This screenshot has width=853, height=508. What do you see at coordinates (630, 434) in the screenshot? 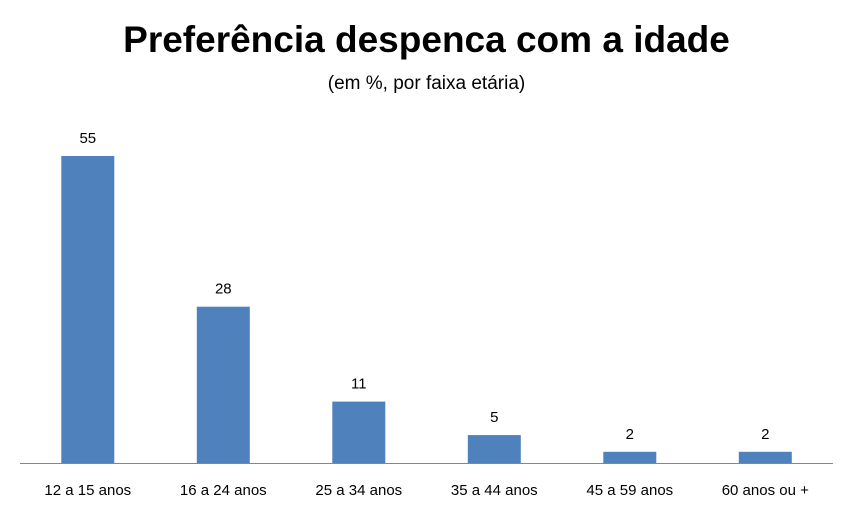
I see `data-label-5: 2` at bounding box center [630, 434].